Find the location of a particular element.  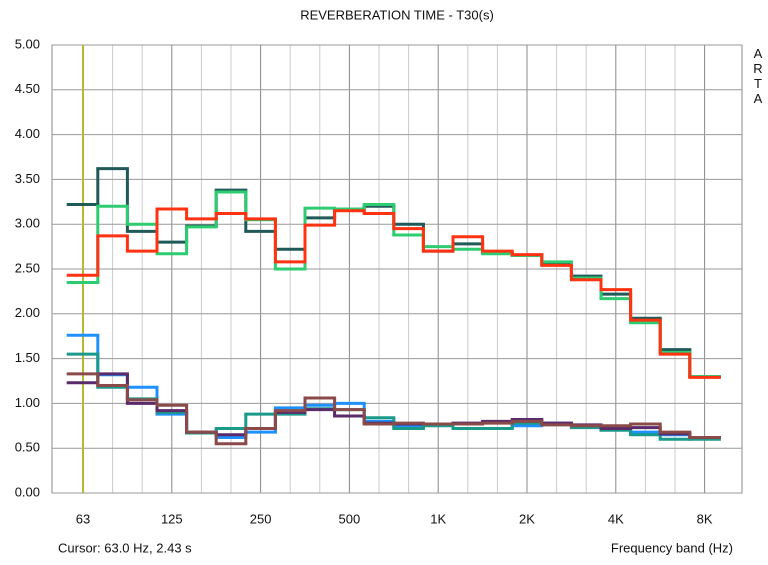

y-tick-label: 0.50 is located at coordinates (27, 447).